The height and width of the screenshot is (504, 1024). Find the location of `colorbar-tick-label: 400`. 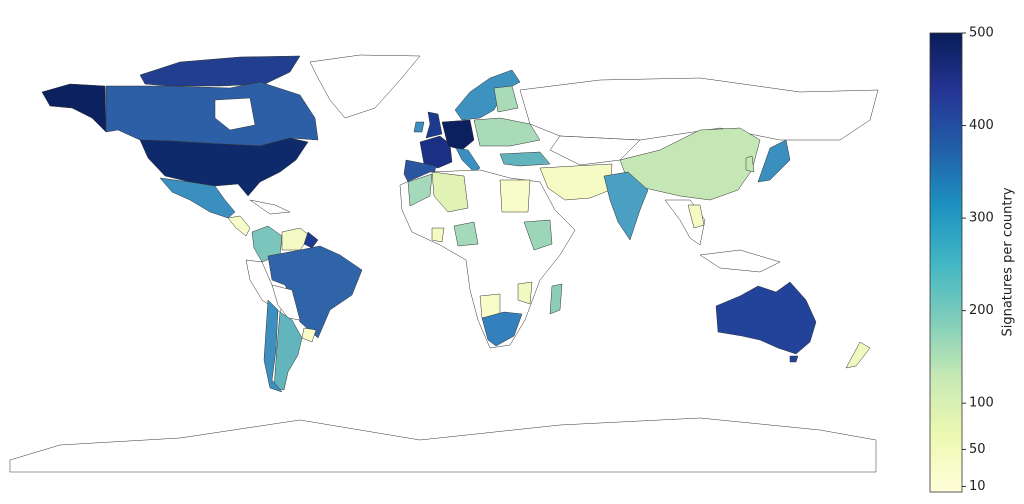

colorbar-tick-label: 400 is located at coordinates (981, 125).